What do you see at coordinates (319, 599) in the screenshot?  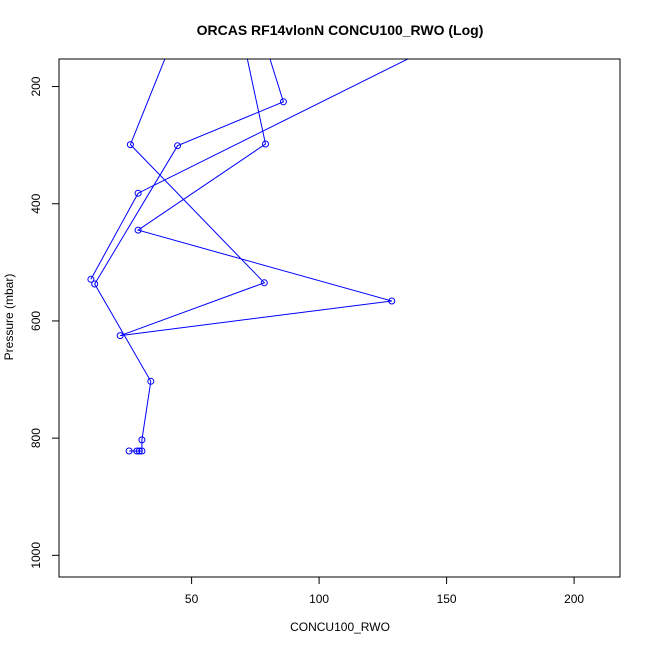 I see `x-tick-label: 100` at bounding box center [319, 599].